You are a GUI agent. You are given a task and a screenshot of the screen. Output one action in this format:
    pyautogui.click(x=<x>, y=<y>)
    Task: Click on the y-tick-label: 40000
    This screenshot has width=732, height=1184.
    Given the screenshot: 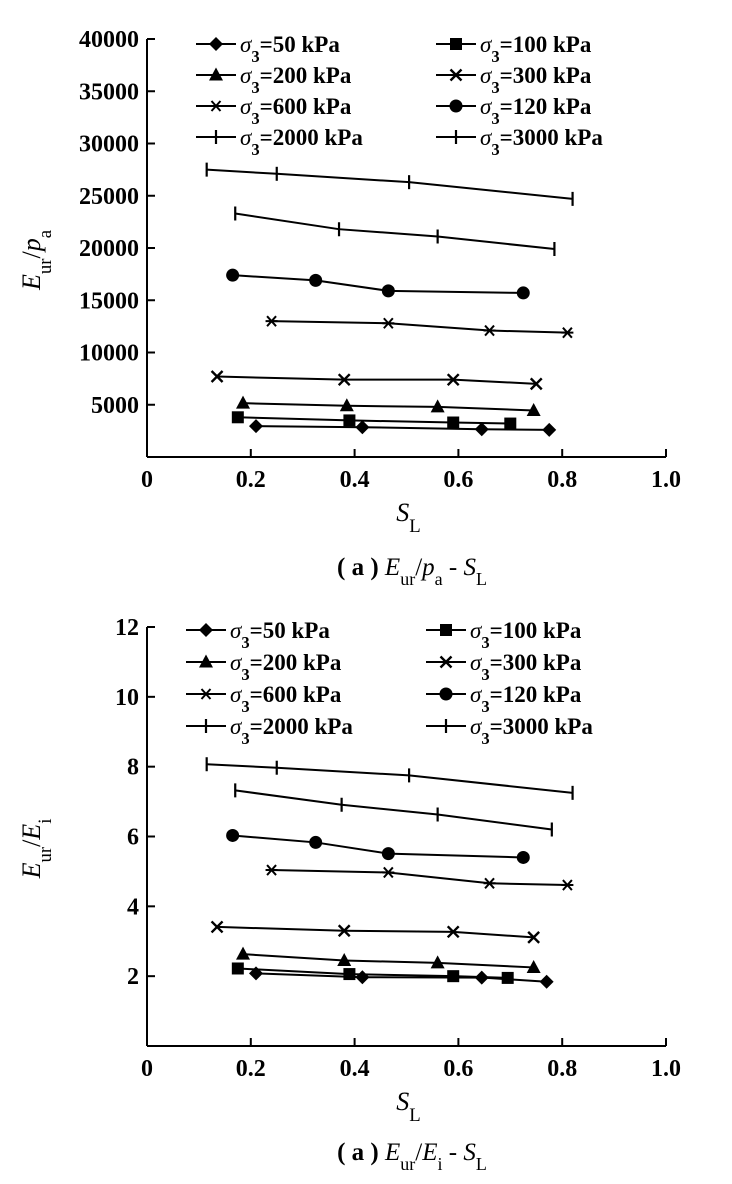 What is the action you would take?
    pyautogui.click(x=109, y=40)
    